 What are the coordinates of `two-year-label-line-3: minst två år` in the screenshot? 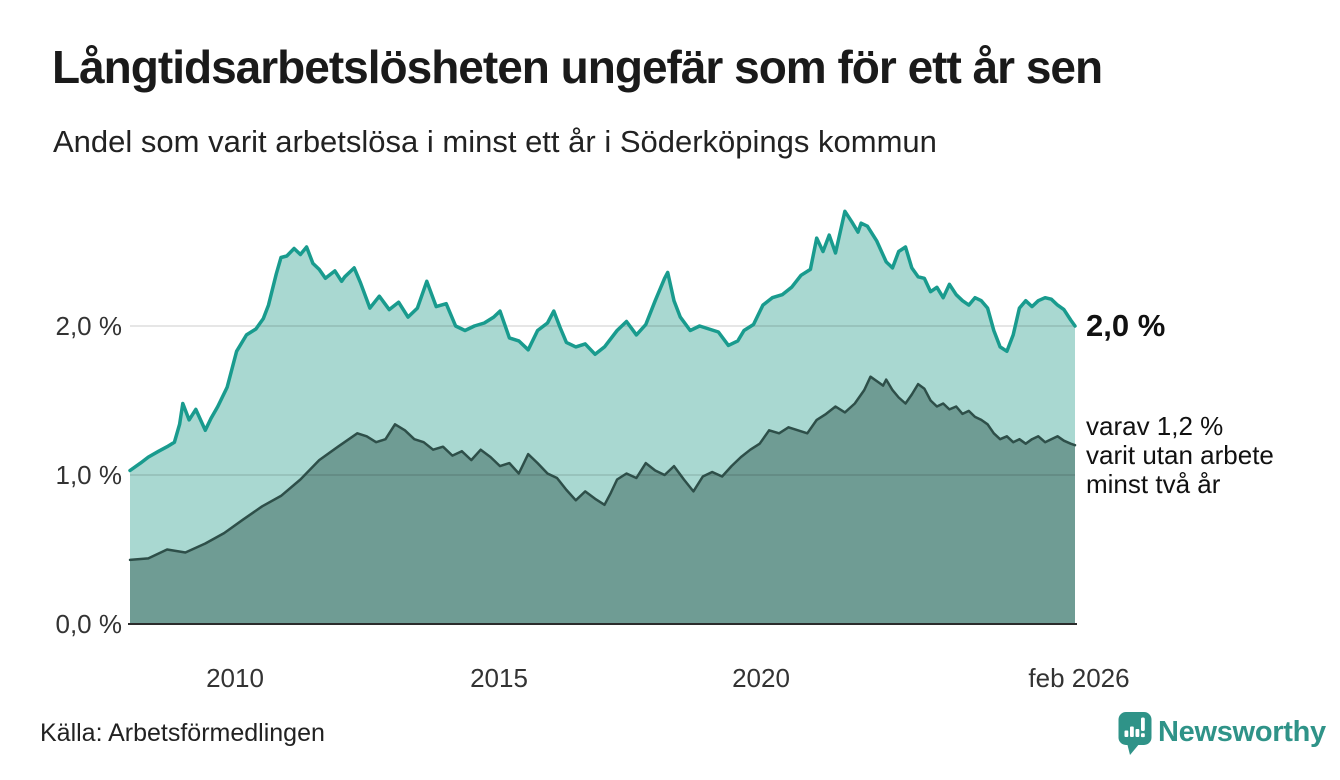 It's located at (1153, 484).